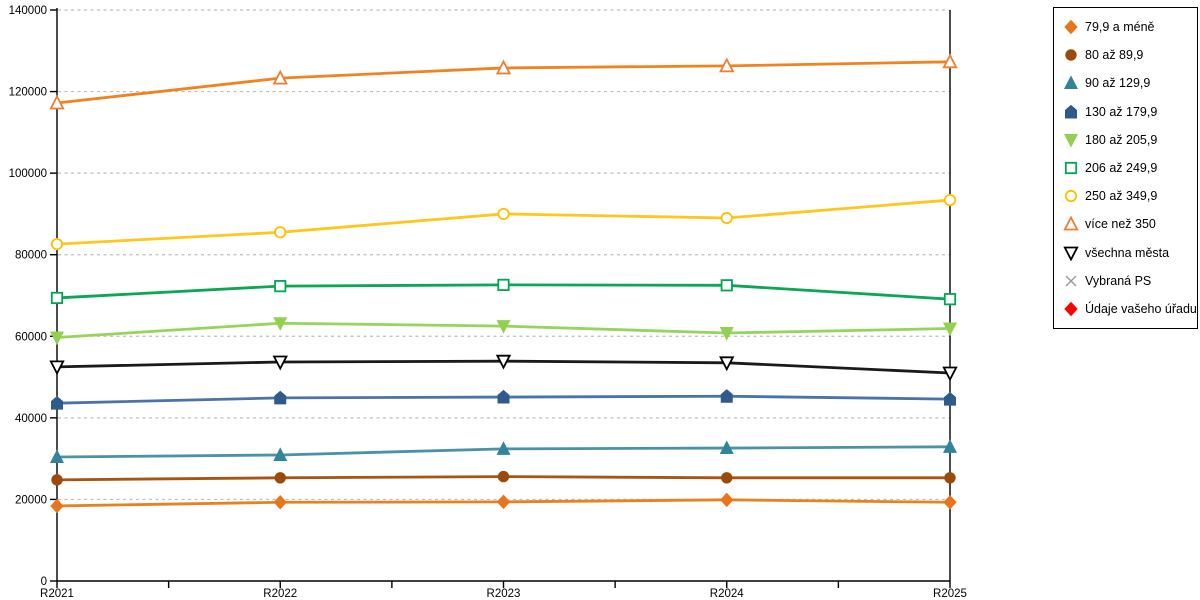 The height and width of the screenshot is (600, 1200). Describe the element at coordinates (28, 174) in the screenshot. I see `y-tick-label: 100000` at that location.